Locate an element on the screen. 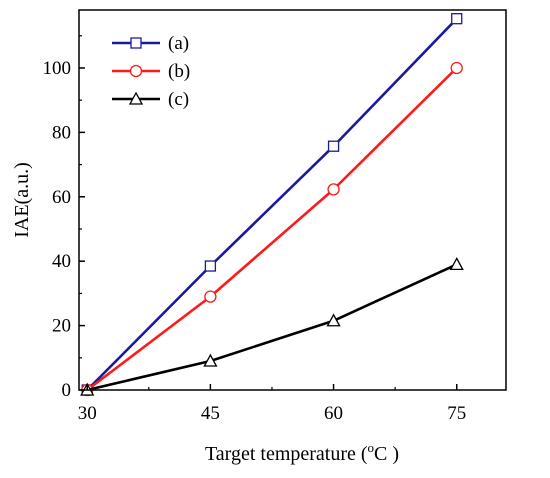 This screenshot has width=550, height=478. y-tick-label: 60 is located at coordinates (61, 197).